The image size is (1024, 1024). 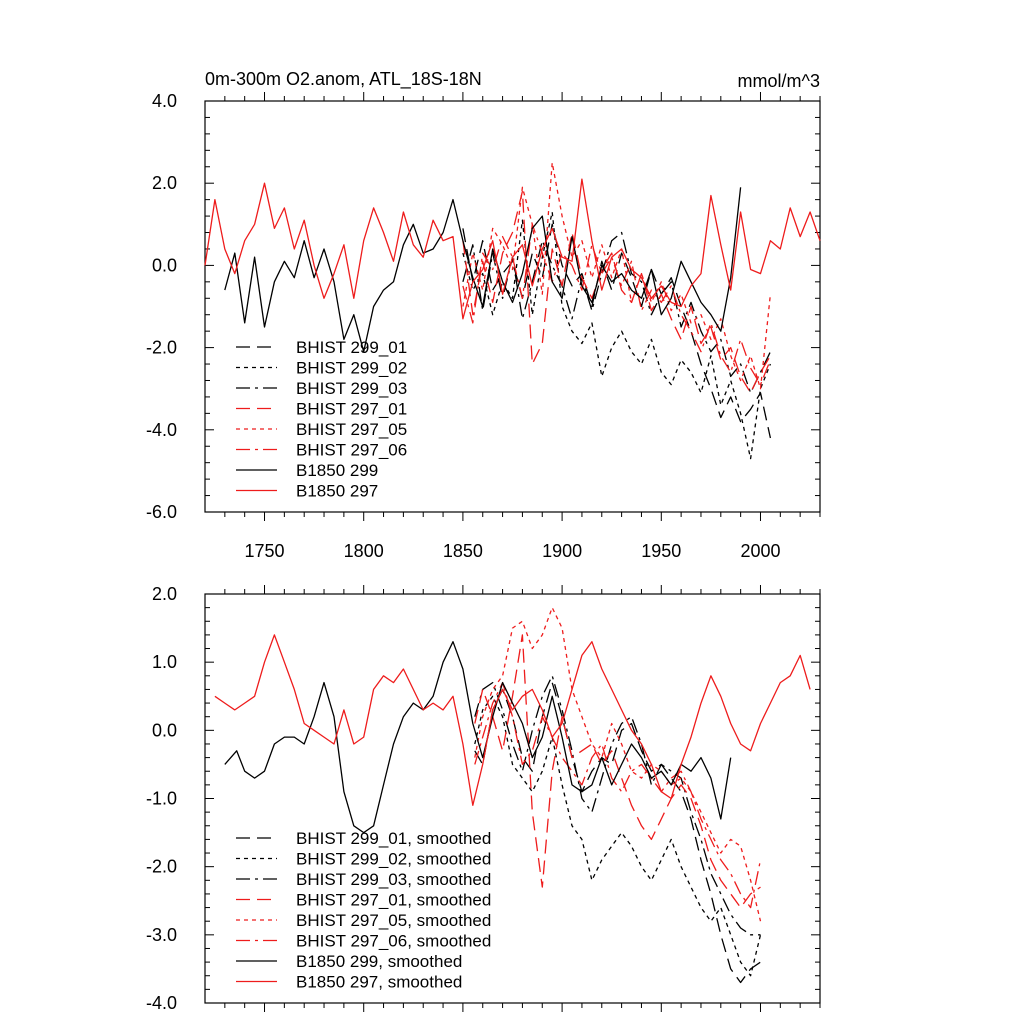 I want to click on legend-label: BHIST 299_02, smoothed, so click(x=393, y=859).